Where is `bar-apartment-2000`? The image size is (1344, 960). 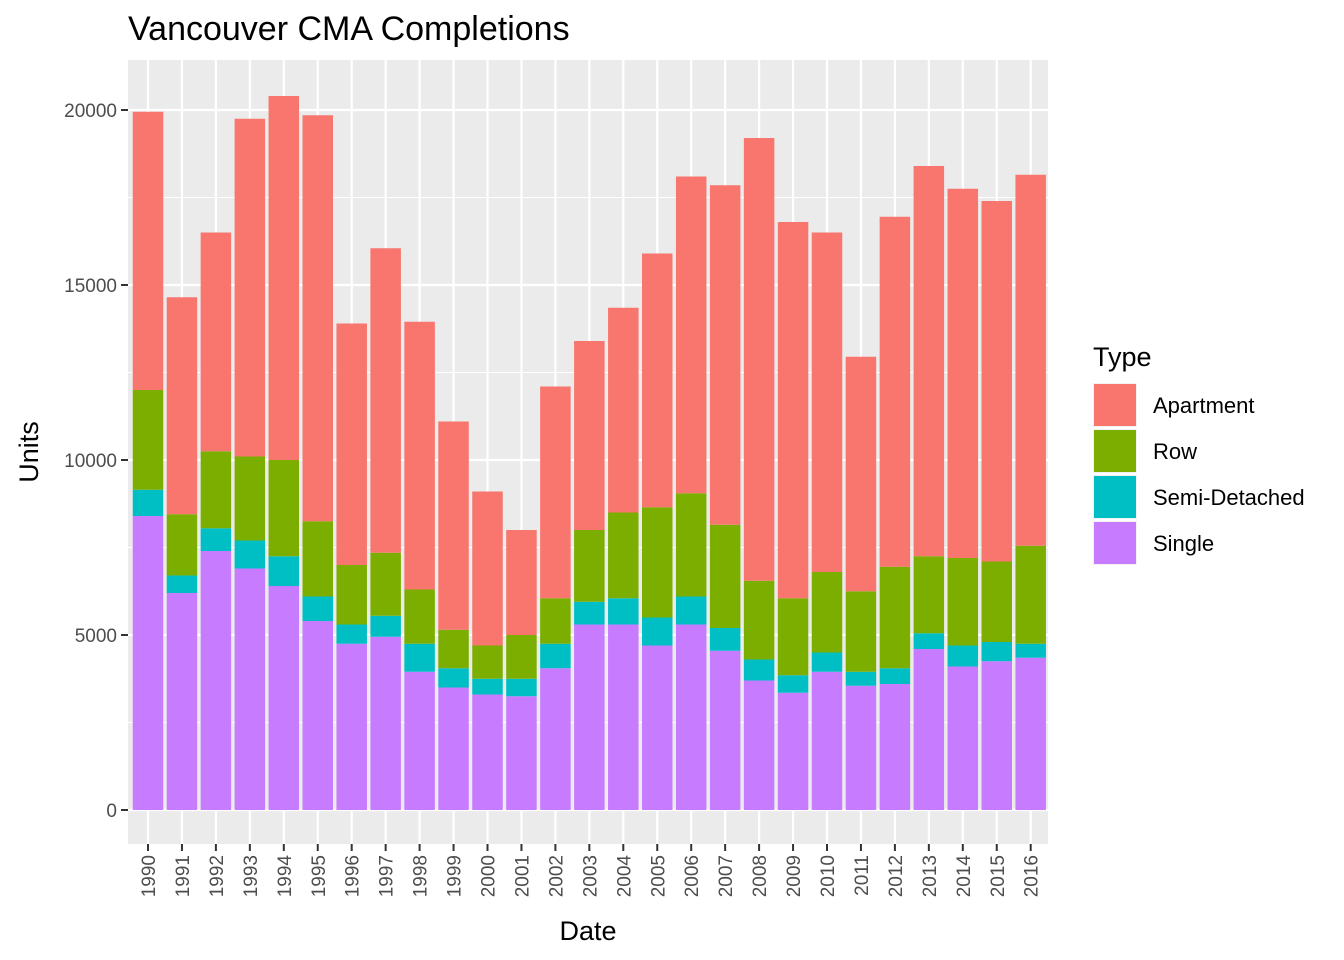
bar-apartment-2000 is located at coordinates (487, 568).